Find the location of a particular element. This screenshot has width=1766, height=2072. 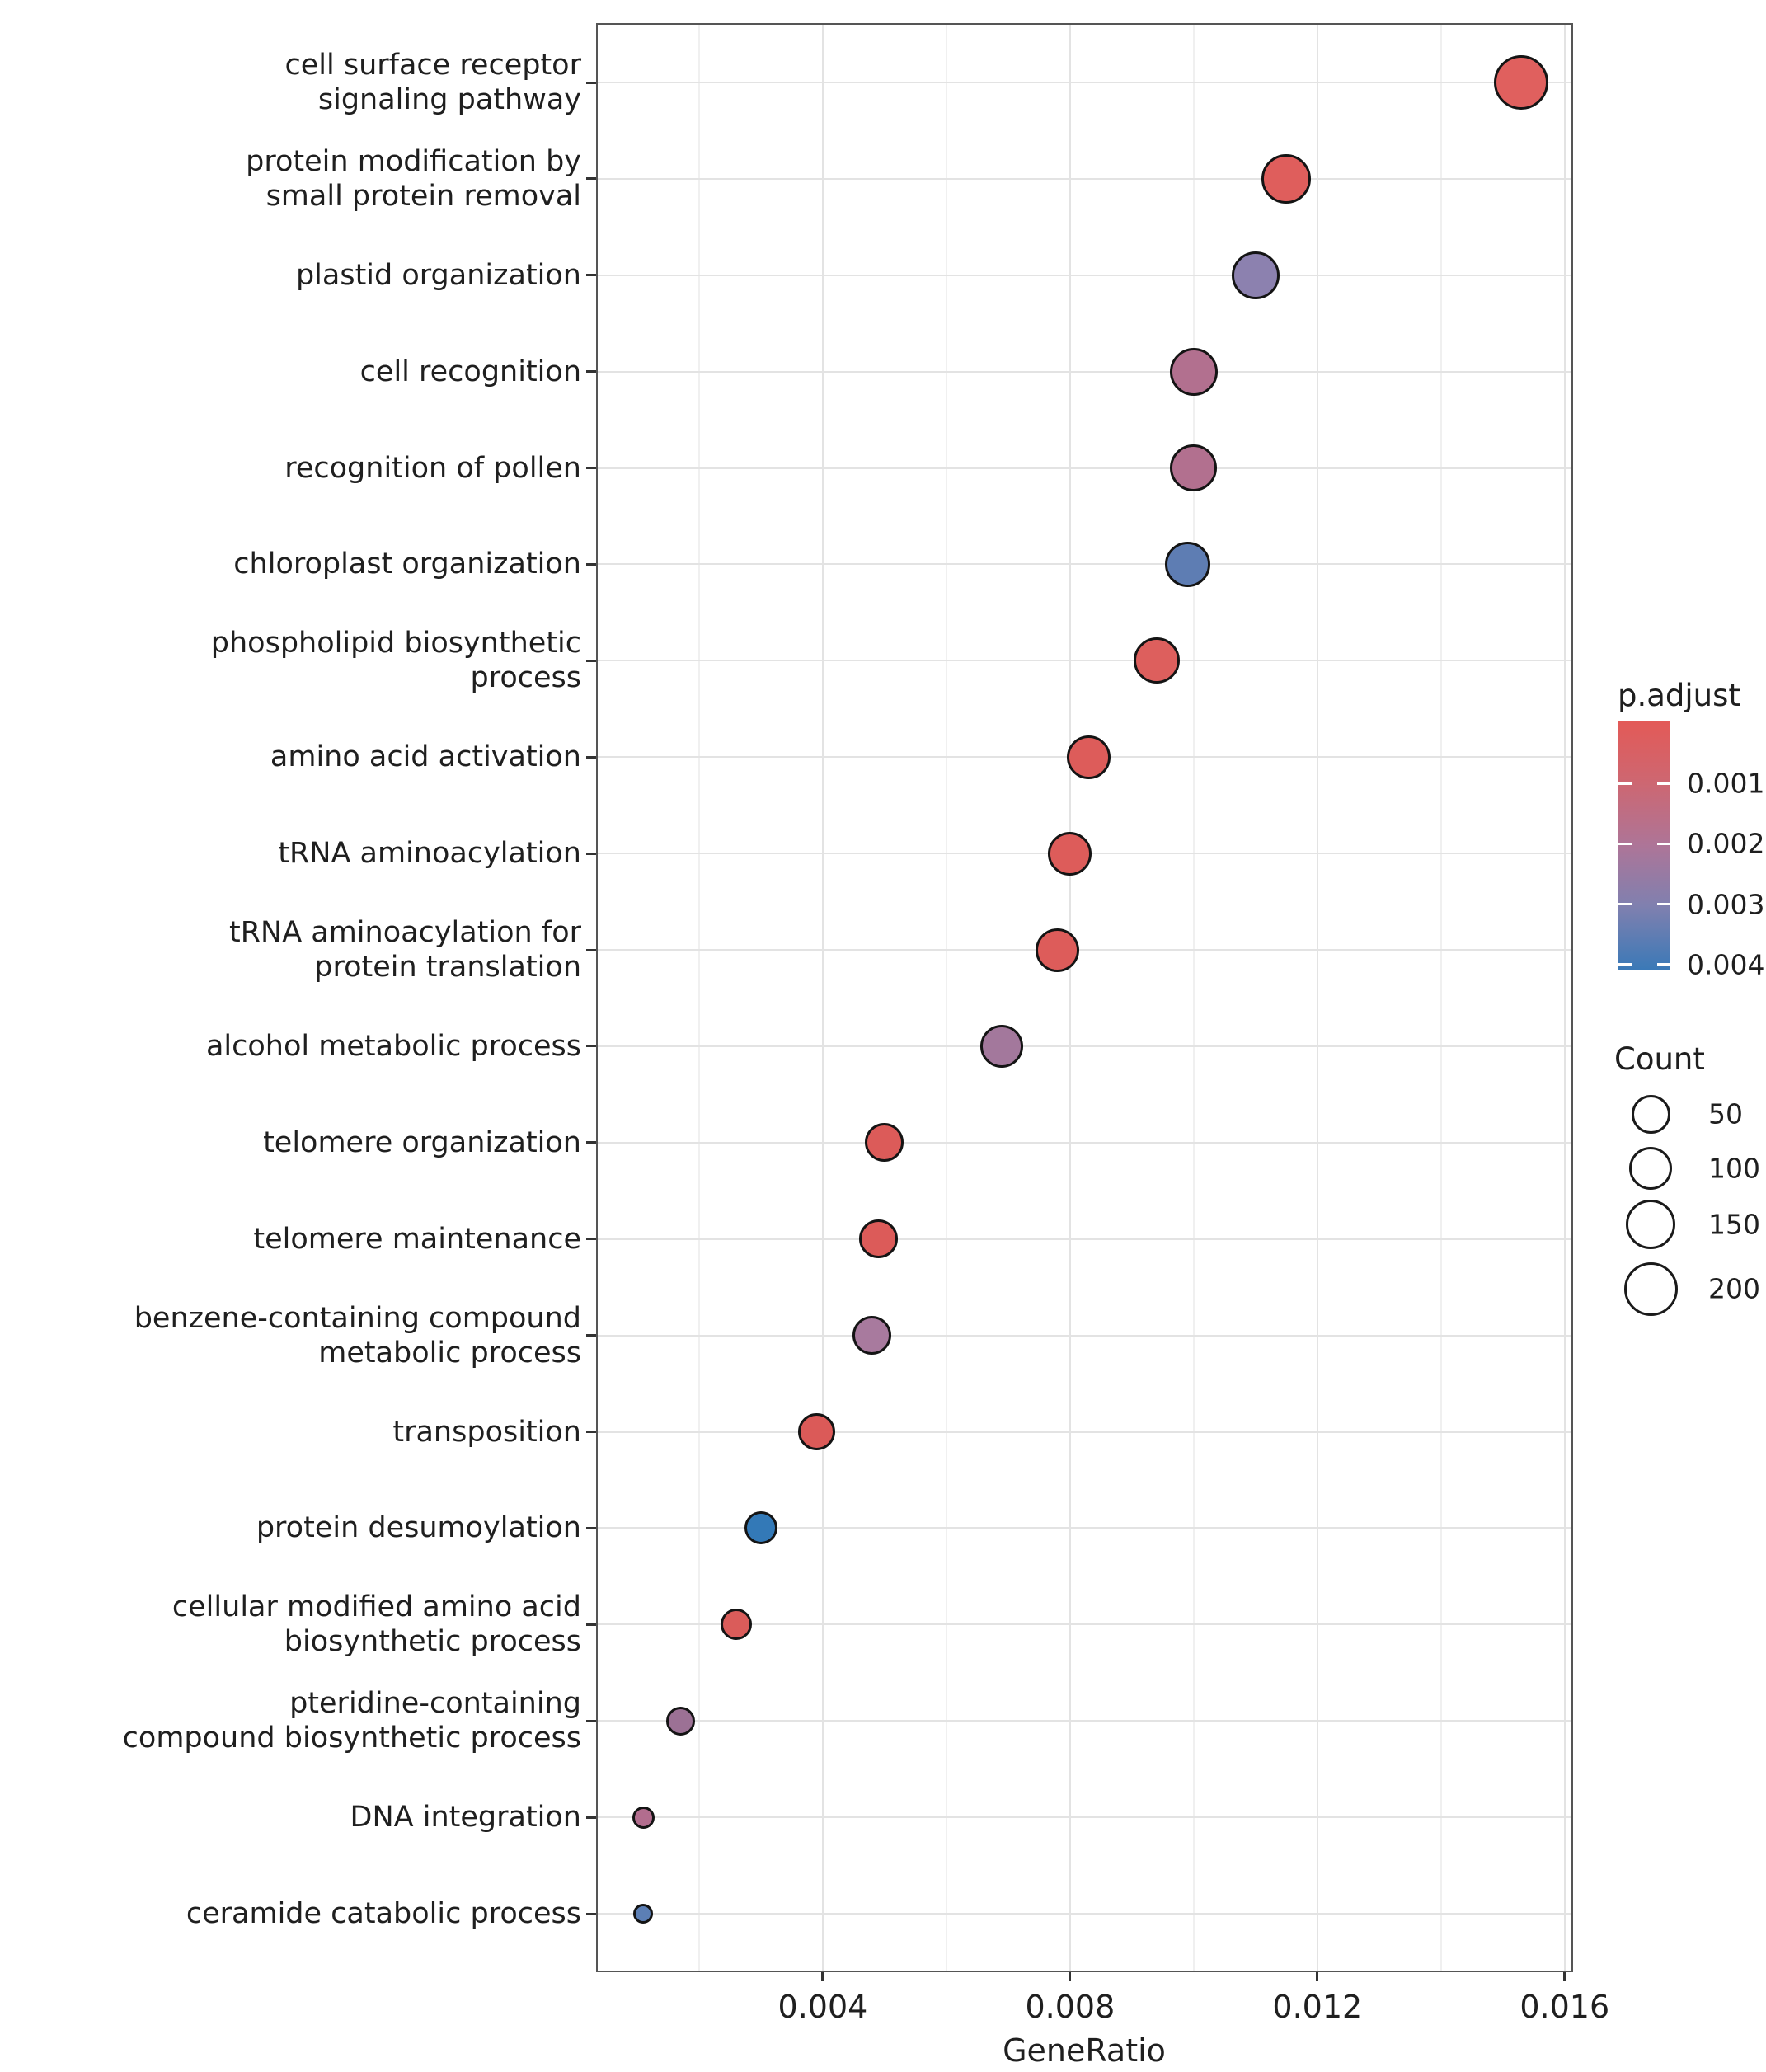

y-axis-category-label: tRNA aminoacylation is located at coordinates (429, 854).